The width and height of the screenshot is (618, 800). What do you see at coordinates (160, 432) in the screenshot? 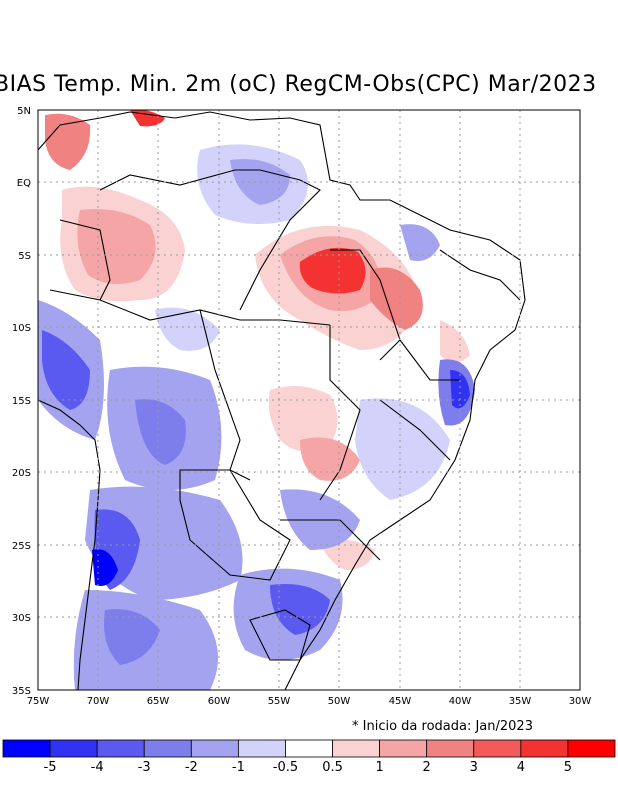
I see `cold-anomaly-bolivia-core` at bounding box center [160, 432].